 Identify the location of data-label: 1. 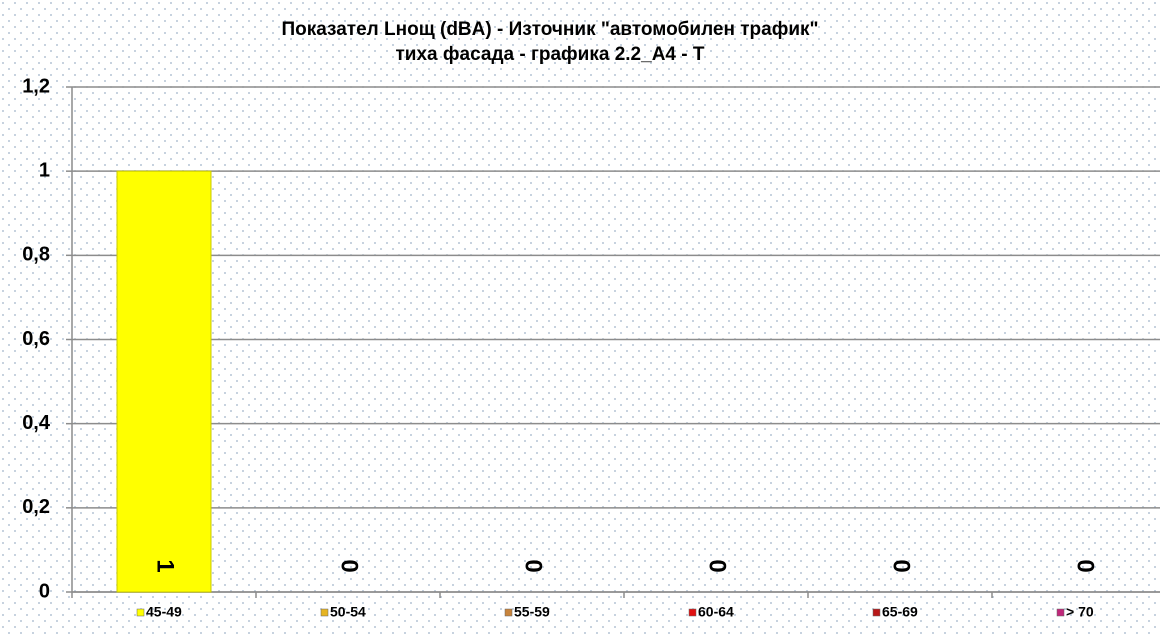
(165, 565).